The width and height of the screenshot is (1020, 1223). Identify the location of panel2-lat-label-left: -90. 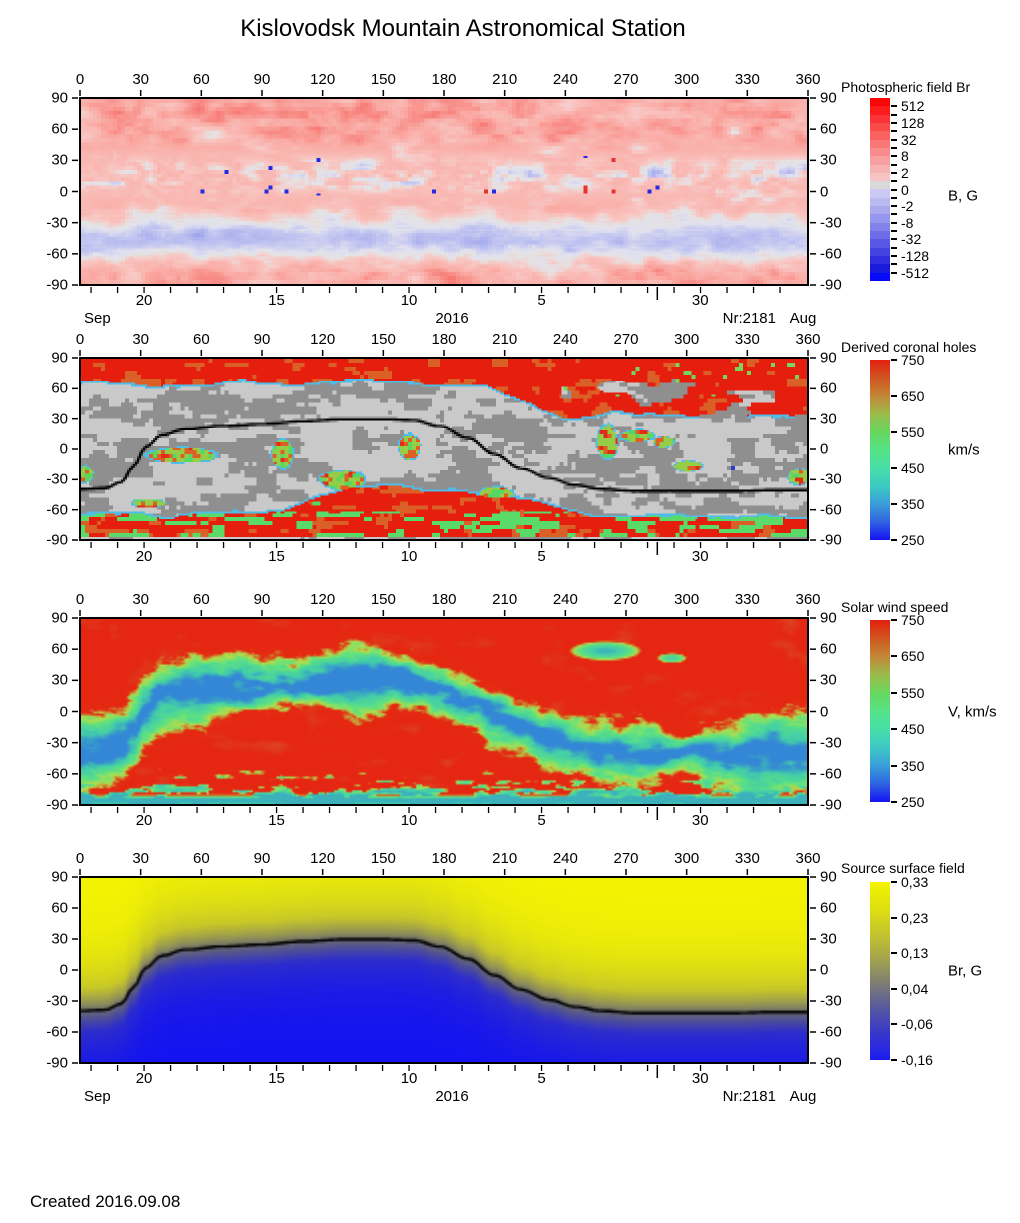
(57, 540).